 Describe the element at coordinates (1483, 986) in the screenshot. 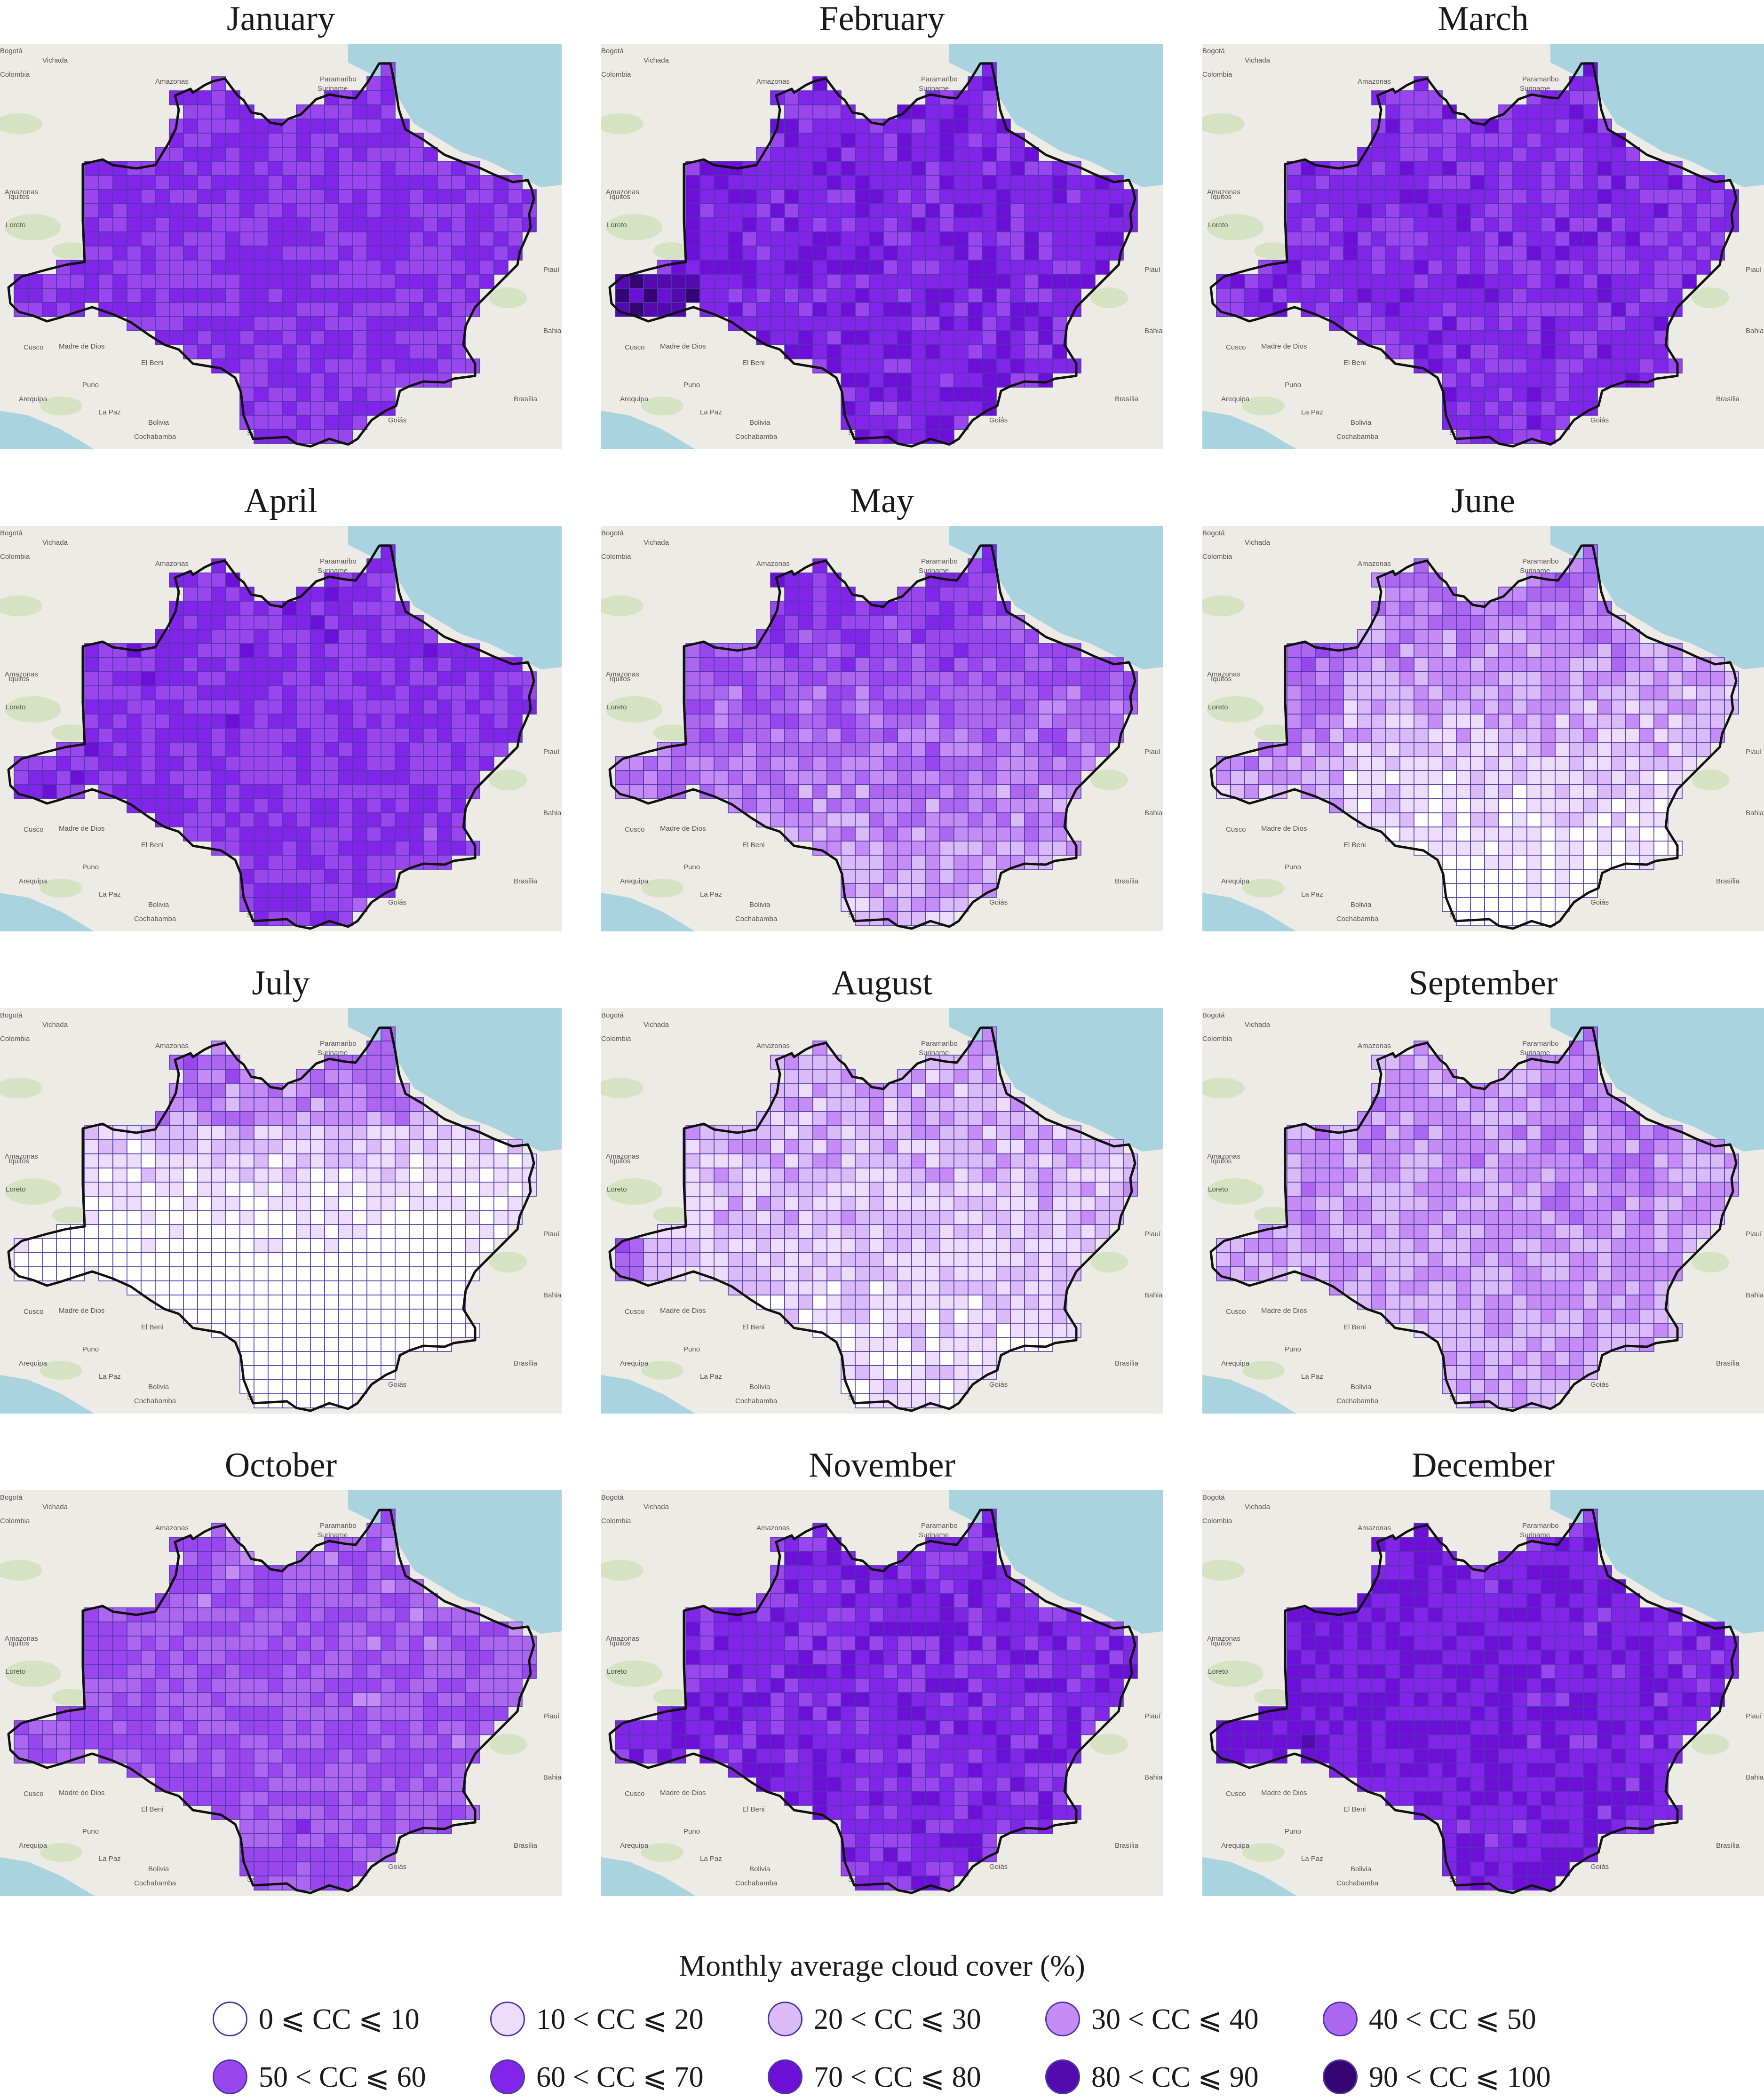

I see `month-title: September` at that location.